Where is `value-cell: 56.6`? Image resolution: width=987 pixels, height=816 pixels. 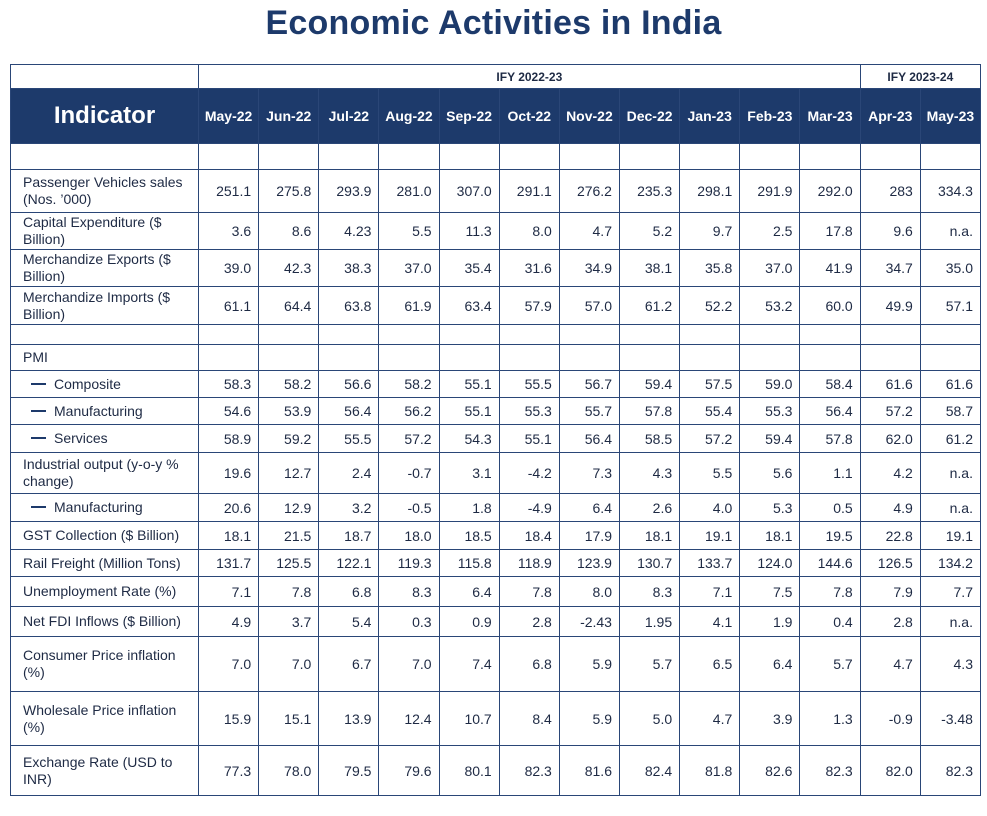 value-cell: 56.6 is located at coordinates (349, 384).